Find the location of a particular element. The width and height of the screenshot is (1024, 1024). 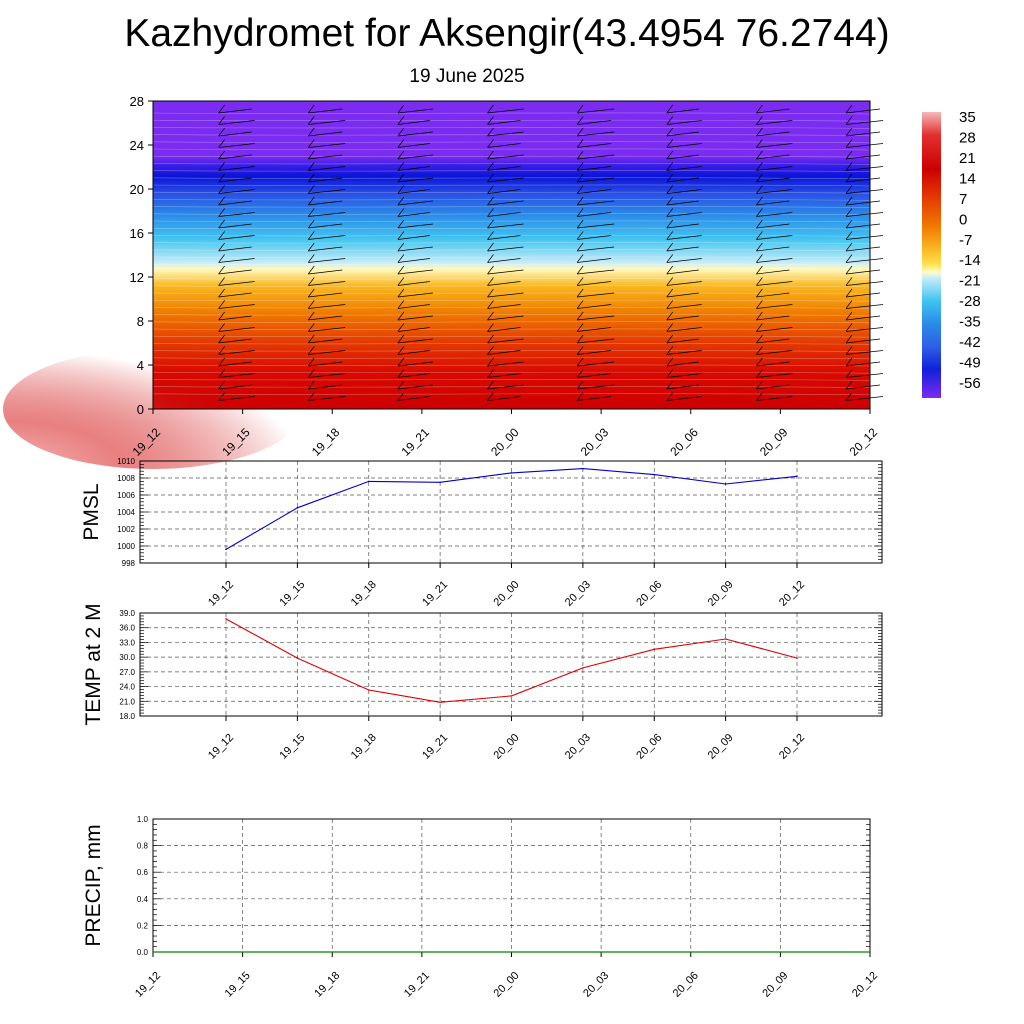

ytick-label: 1004 is located at coordinates (126, 512).